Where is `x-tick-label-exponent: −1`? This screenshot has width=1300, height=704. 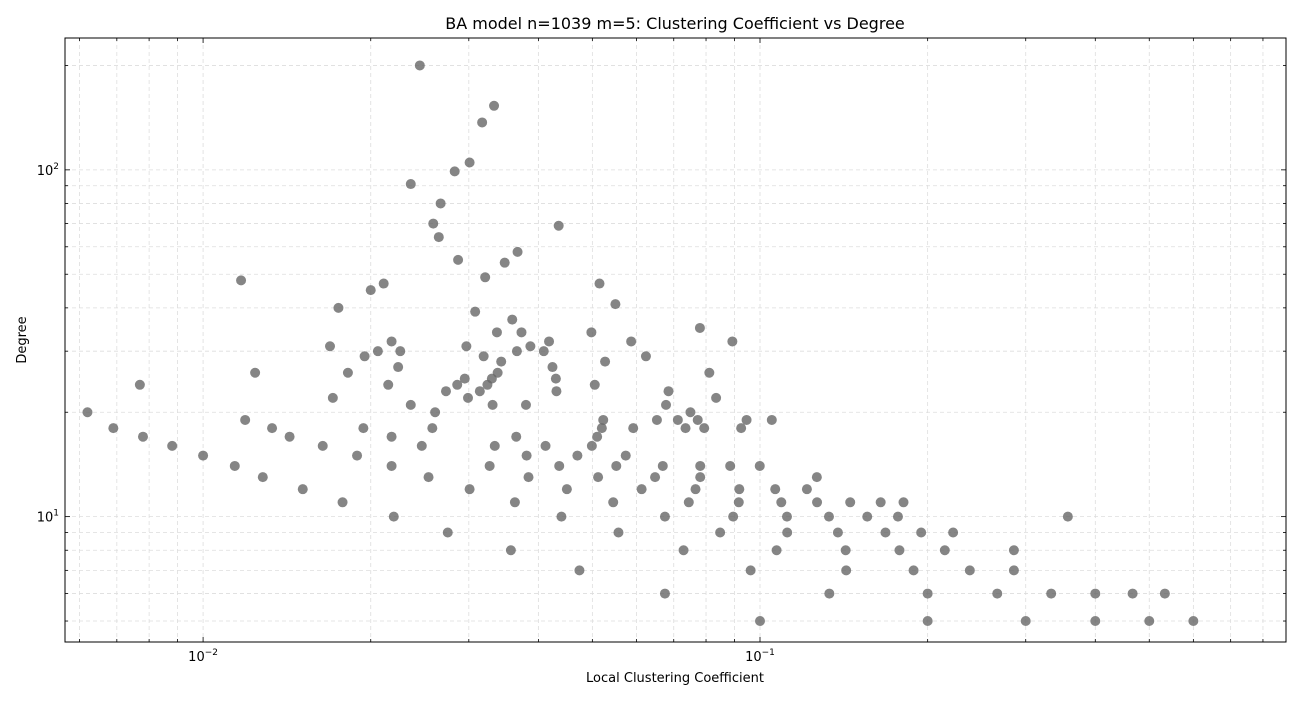 x-tick-label-exponent: −1 is located at coordinates (768, 653).